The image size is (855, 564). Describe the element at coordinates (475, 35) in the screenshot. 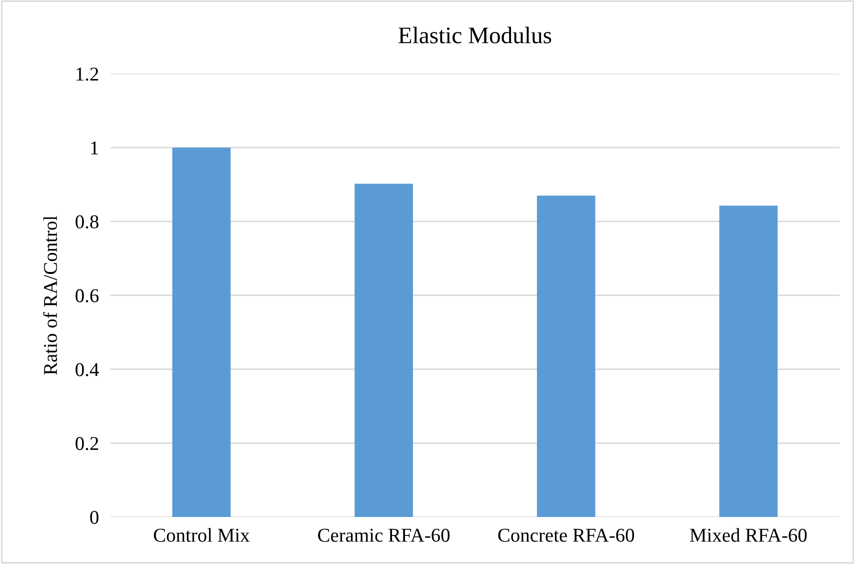

I see `chart-title: Elastic Modulus` at that location.